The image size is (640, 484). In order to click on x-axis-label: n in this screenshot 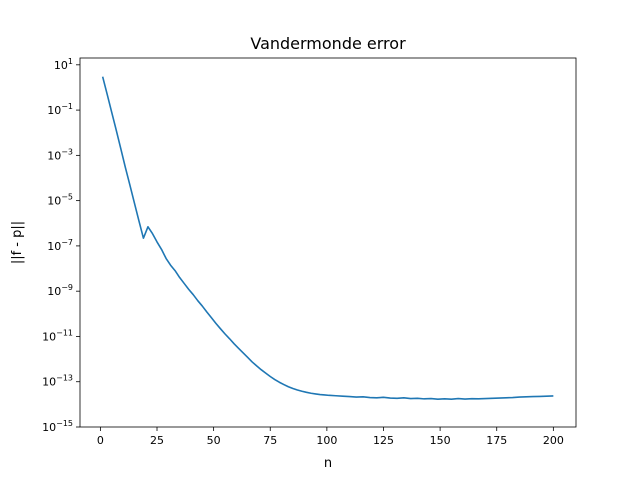, I will do `click(328, 463)`.